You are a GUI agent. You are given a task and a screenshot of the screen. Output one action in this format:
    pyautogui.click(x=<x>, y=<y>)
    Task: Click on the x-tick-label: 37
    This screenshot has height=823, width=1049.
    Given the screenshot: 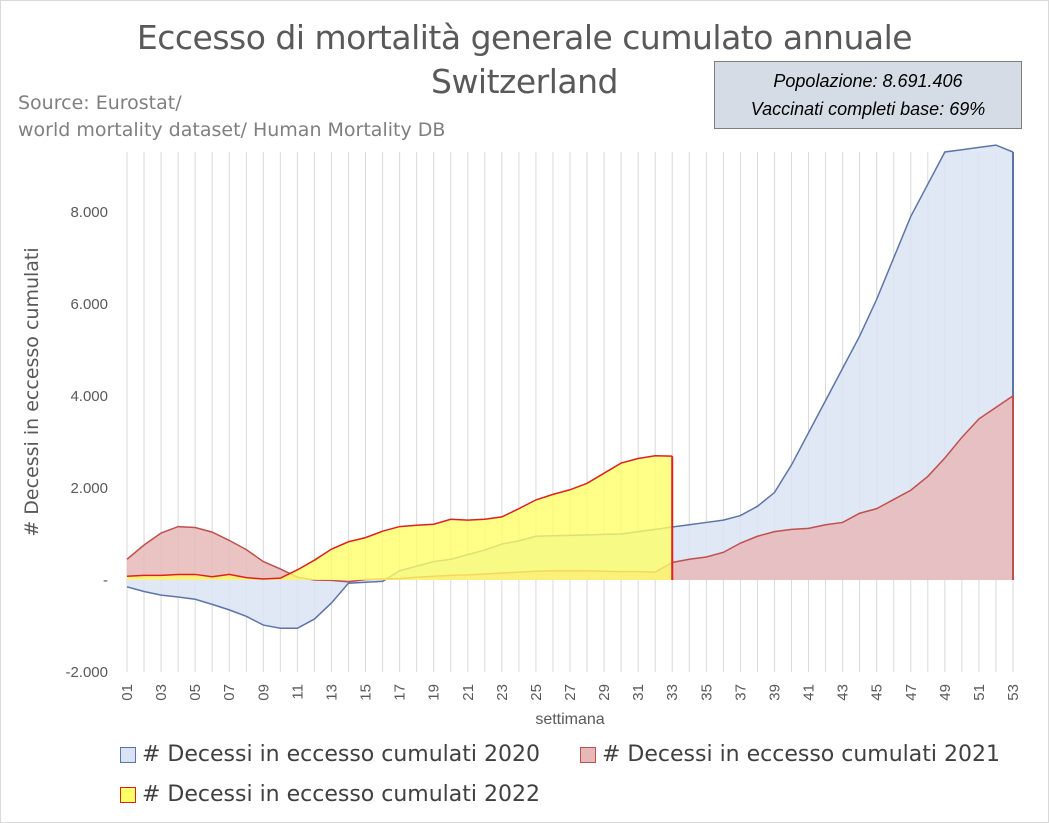 What is the action you would take?
    pyautogui.click(x=740, y=692)
    